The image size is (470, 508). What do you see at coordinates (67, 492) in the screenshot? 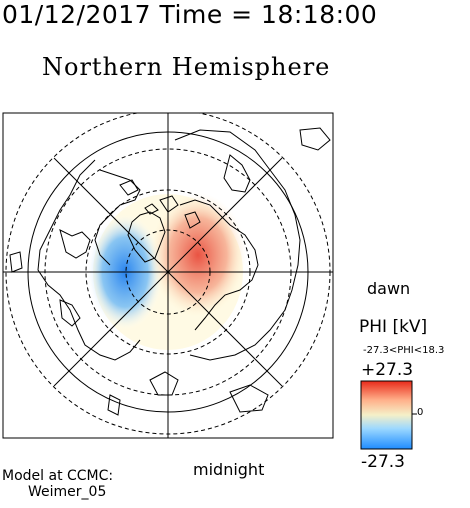
I see `model-name: Weimer_05` at bounding box center [67, 492].